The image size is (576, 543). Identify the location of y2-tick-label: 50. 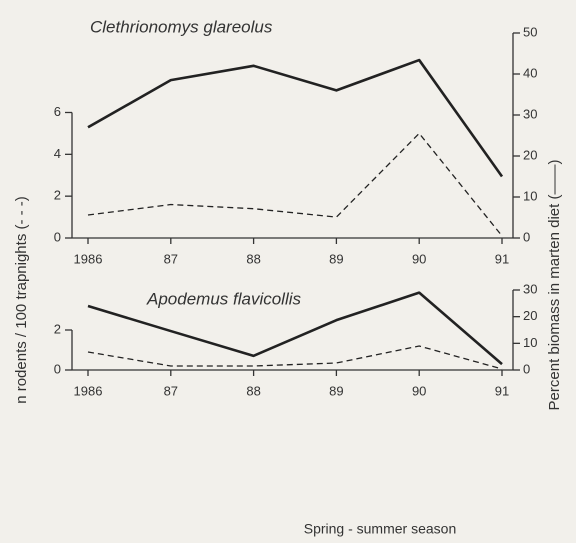
(530, 31).